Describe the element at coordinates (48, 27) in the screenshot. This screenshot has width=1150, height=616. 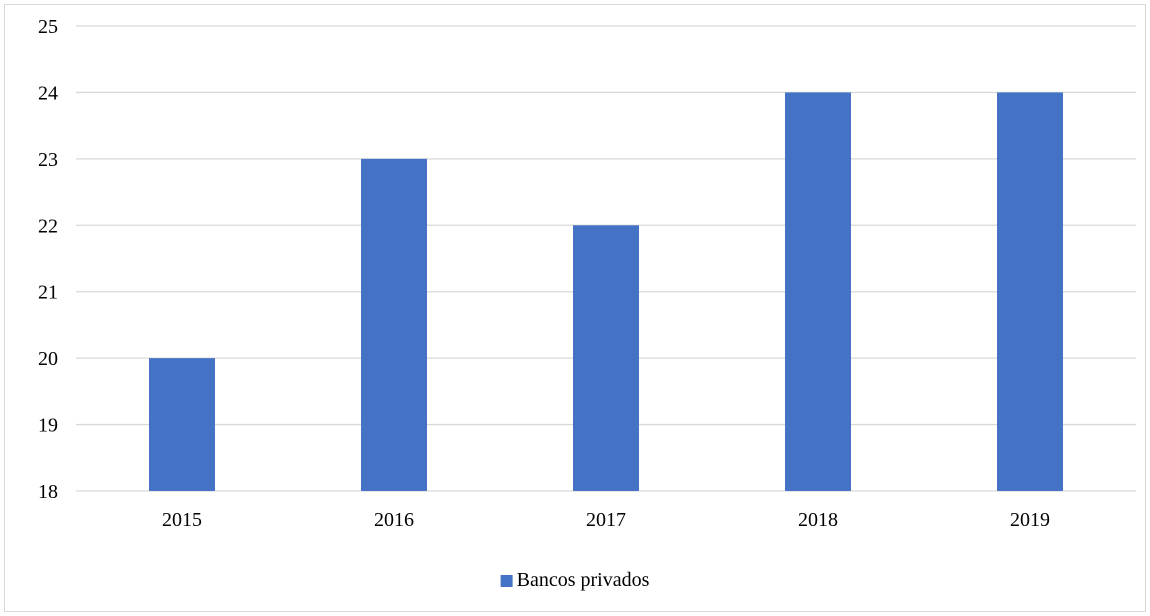
I see `y-tick-label: 25` at that location.